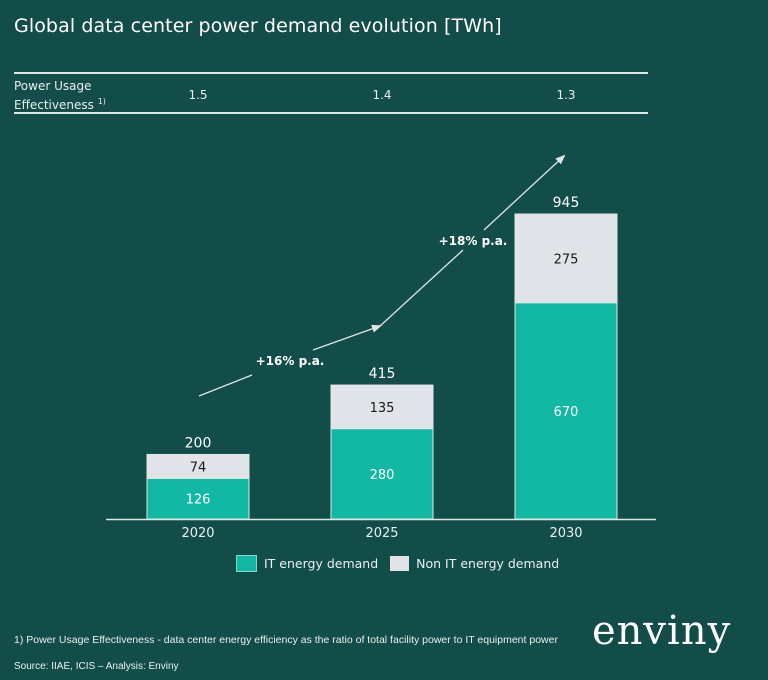 This screenshot has height=680, width=768. Describe the element at coordinates (566, 203) in the screenshot. I see `total-label-2030: 945` at that location.